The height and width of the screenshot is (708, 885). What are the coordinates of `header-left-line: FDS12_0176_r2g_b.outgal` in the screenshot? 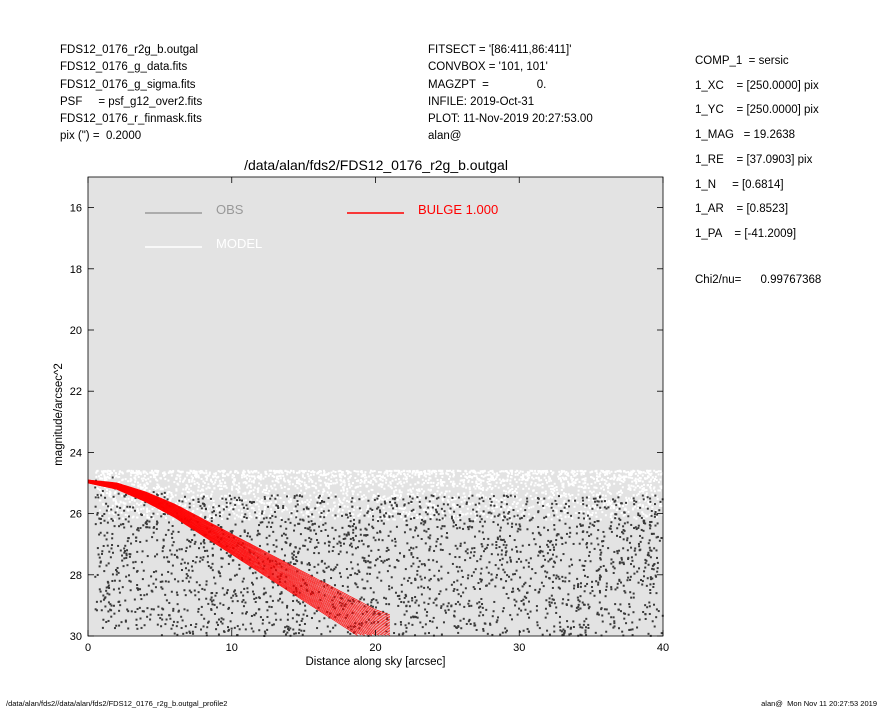 It's located at (129, 50).